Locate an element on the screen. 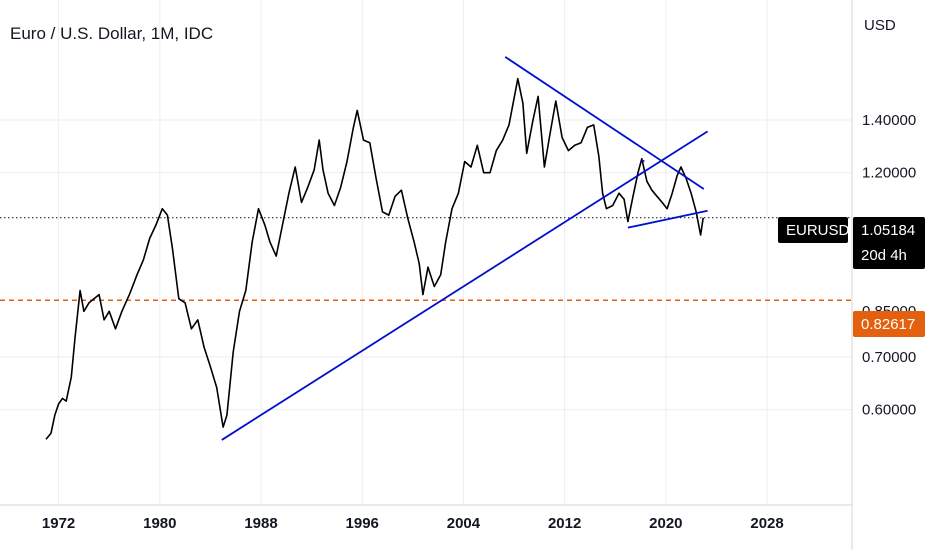 The width and height of the screenshot is (932, 550). marked-level-value: 0.82617 is located at coordinates (888, 324).